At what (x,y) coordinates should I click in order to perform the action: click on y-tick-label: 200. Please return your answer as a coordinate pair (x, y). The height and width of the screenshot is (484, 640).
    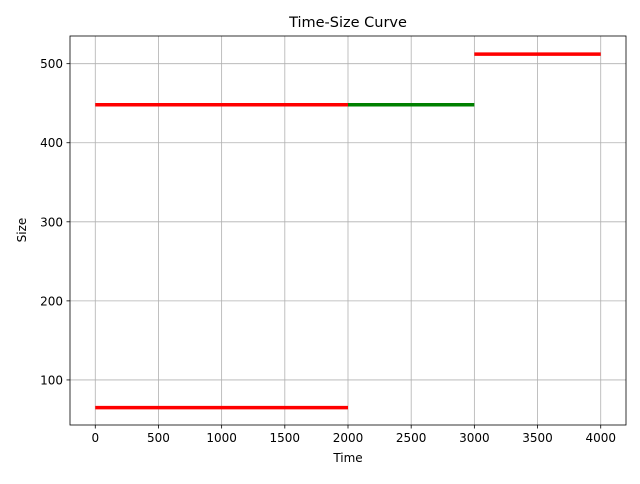
    Looking at the image, I should click on (51, 301).